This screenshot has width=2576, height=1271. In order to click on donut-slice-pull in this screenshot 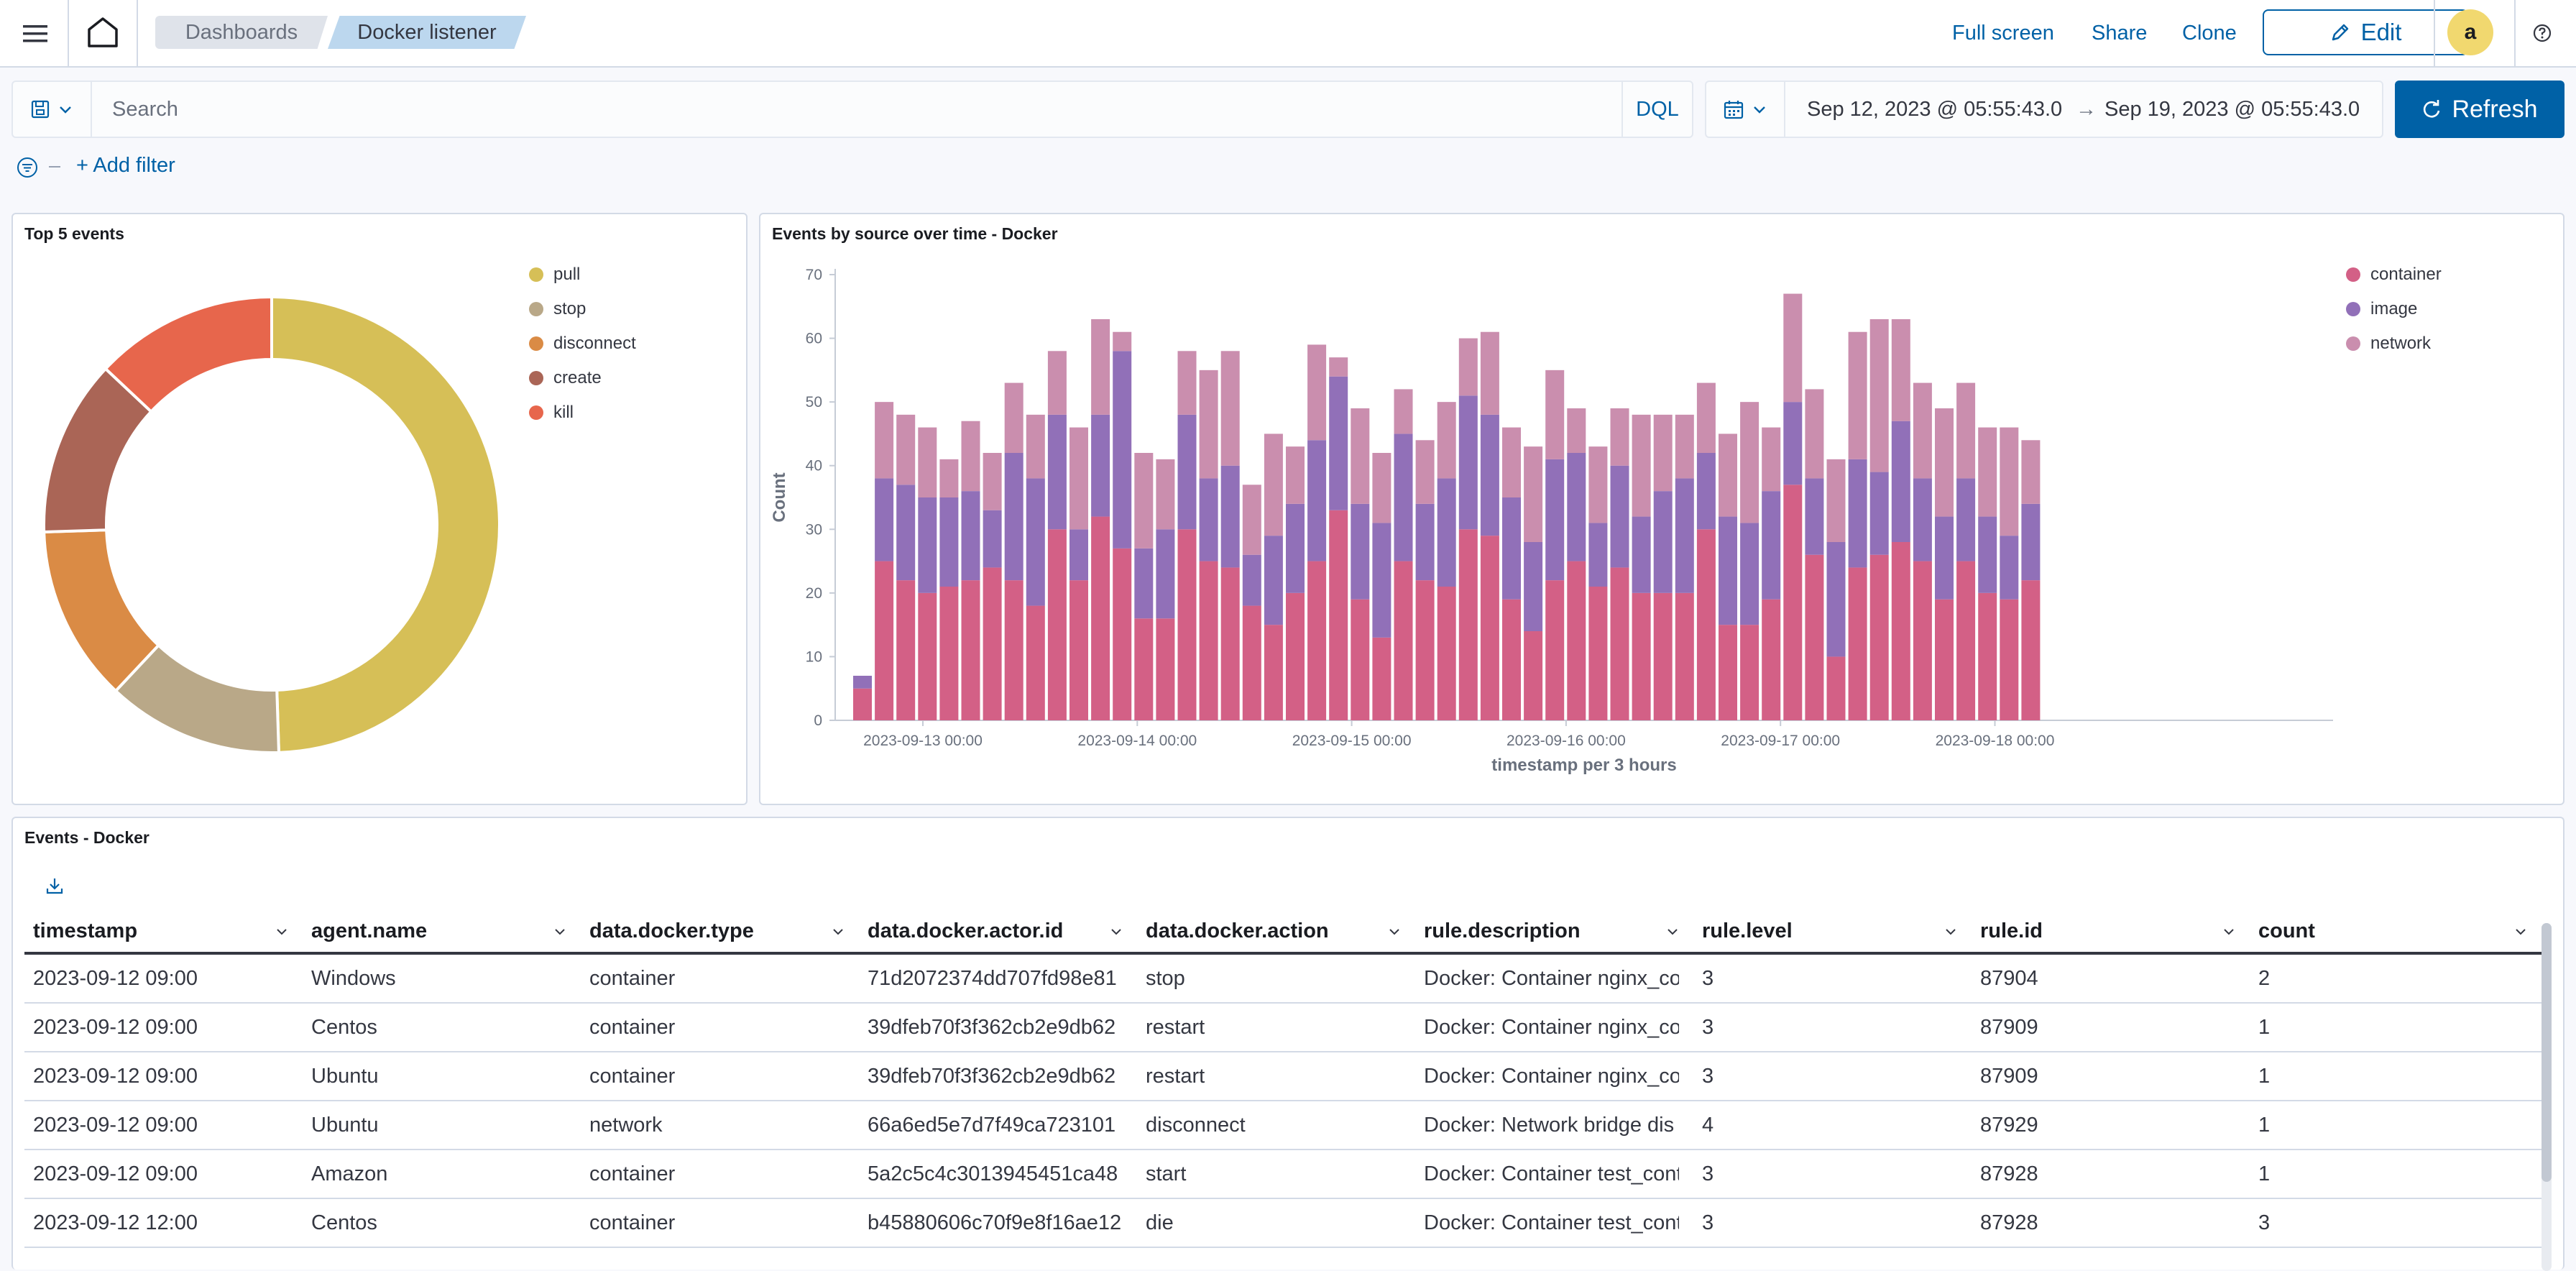, I will do `click(386, 524)`.